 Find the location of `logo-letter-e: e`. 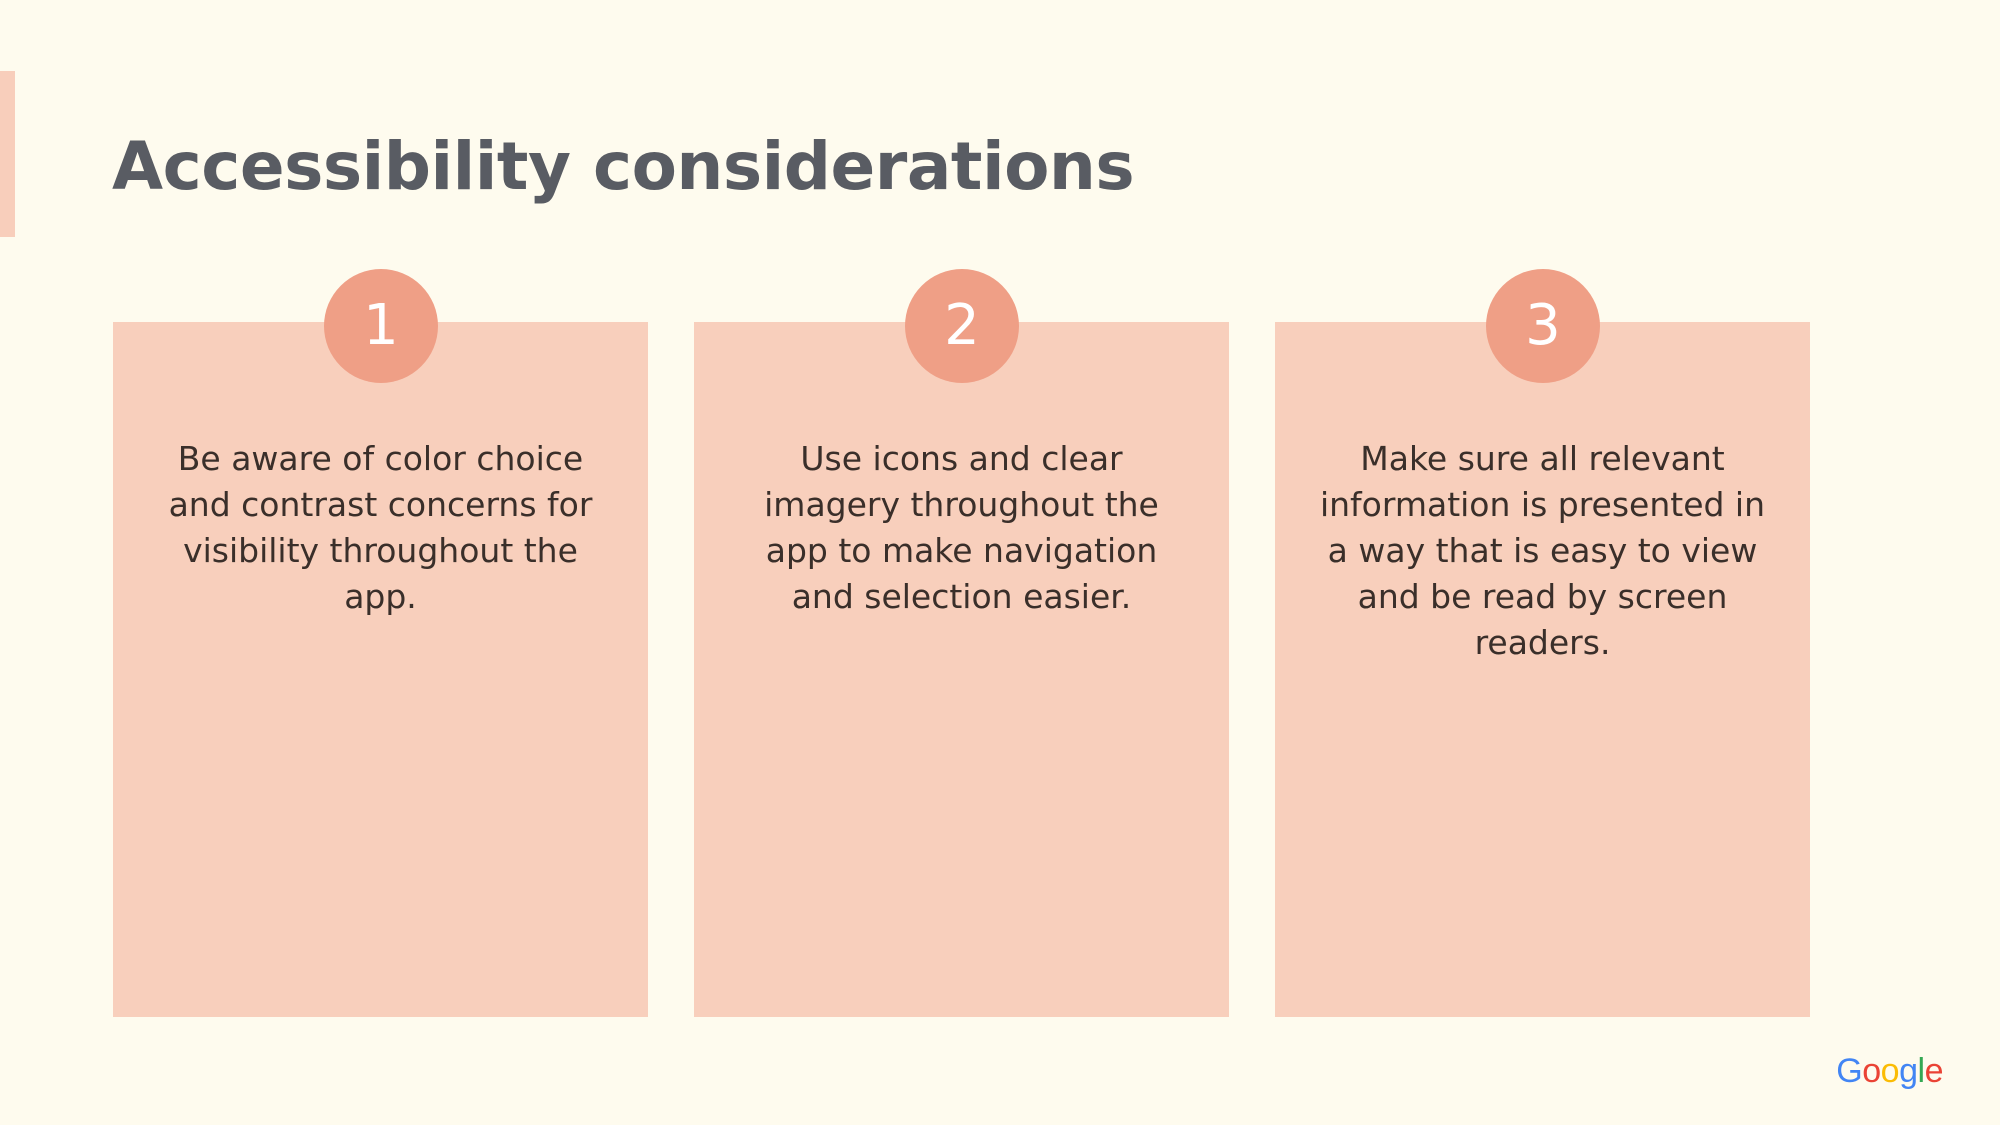

logo-letter-e: e is located at coordinates (1934, 1071).